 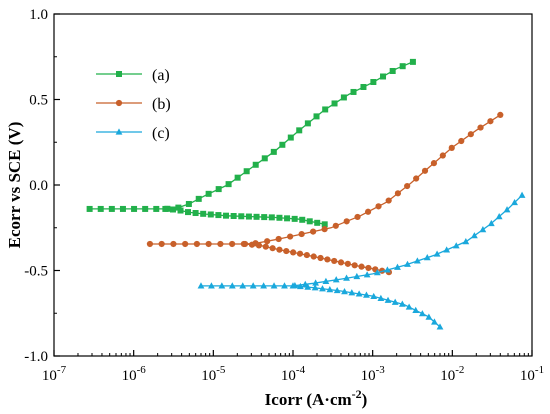 I want to click on x-tick-label: 10⁻⁵, so click(x=213, y=374).